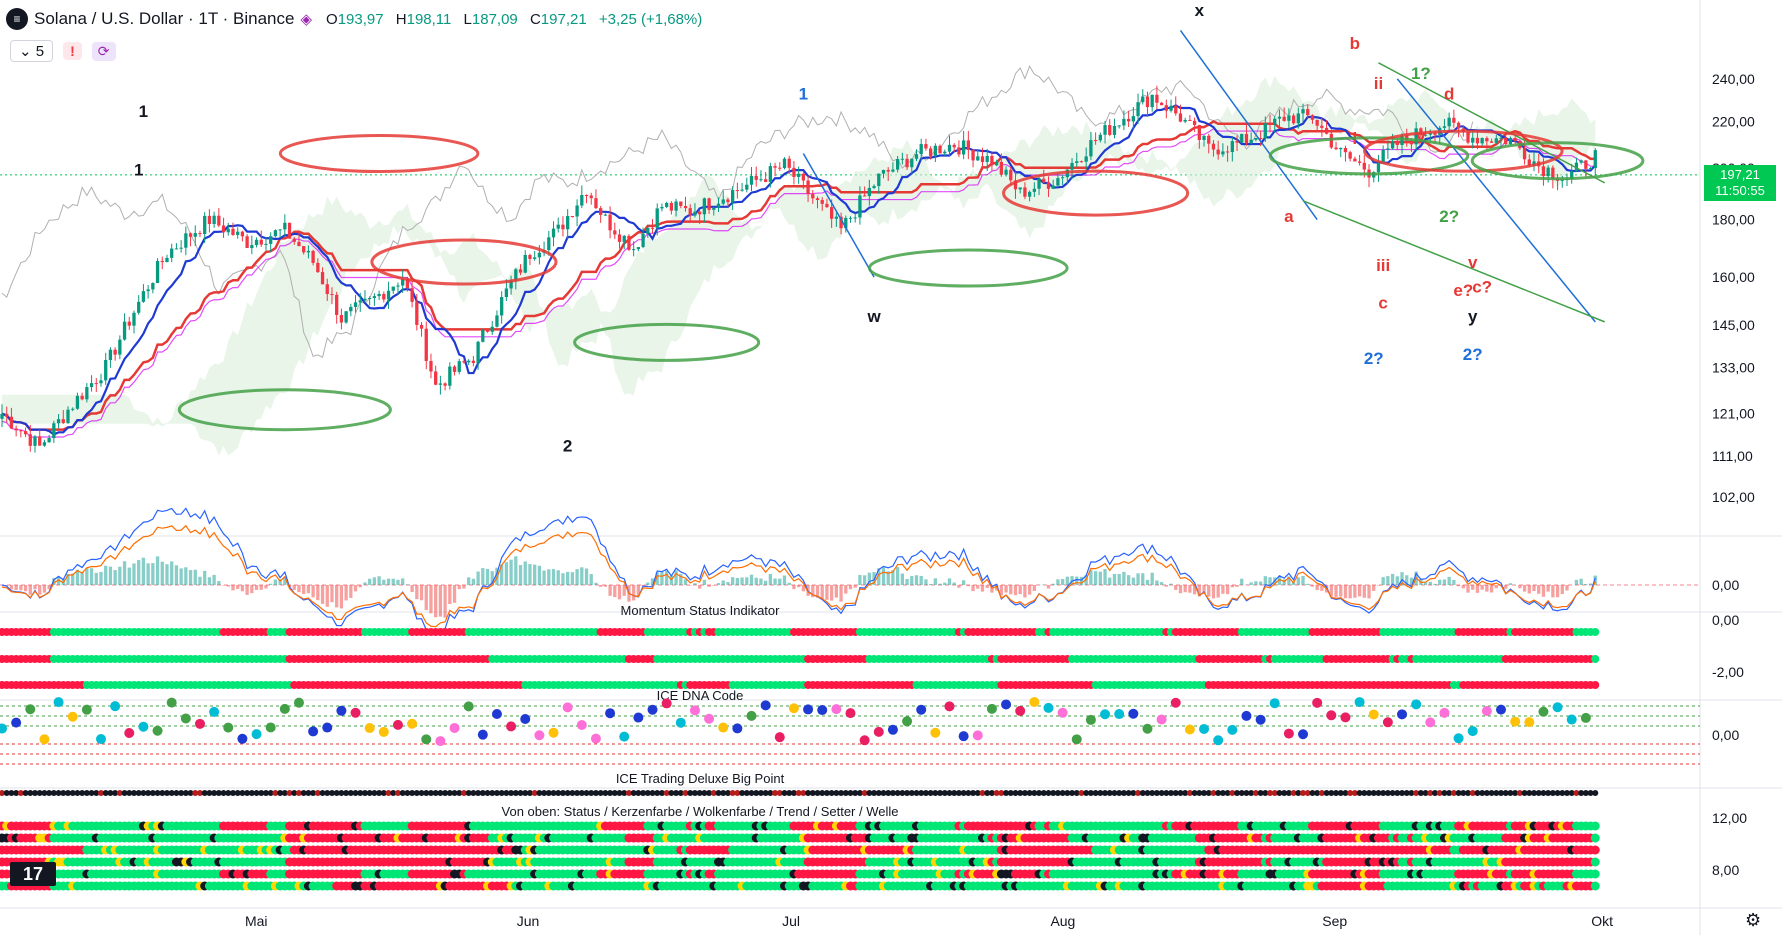  I want to click on wave-label: c, so click(1382, 303).